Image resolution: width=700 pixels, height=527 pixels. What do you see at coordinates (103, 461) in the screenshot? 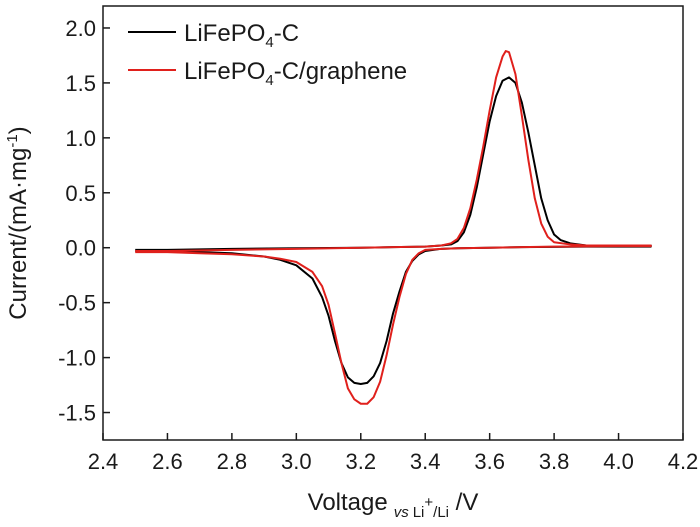
I see `x-tick-label: 2.4` at bounding box center [103, 461].